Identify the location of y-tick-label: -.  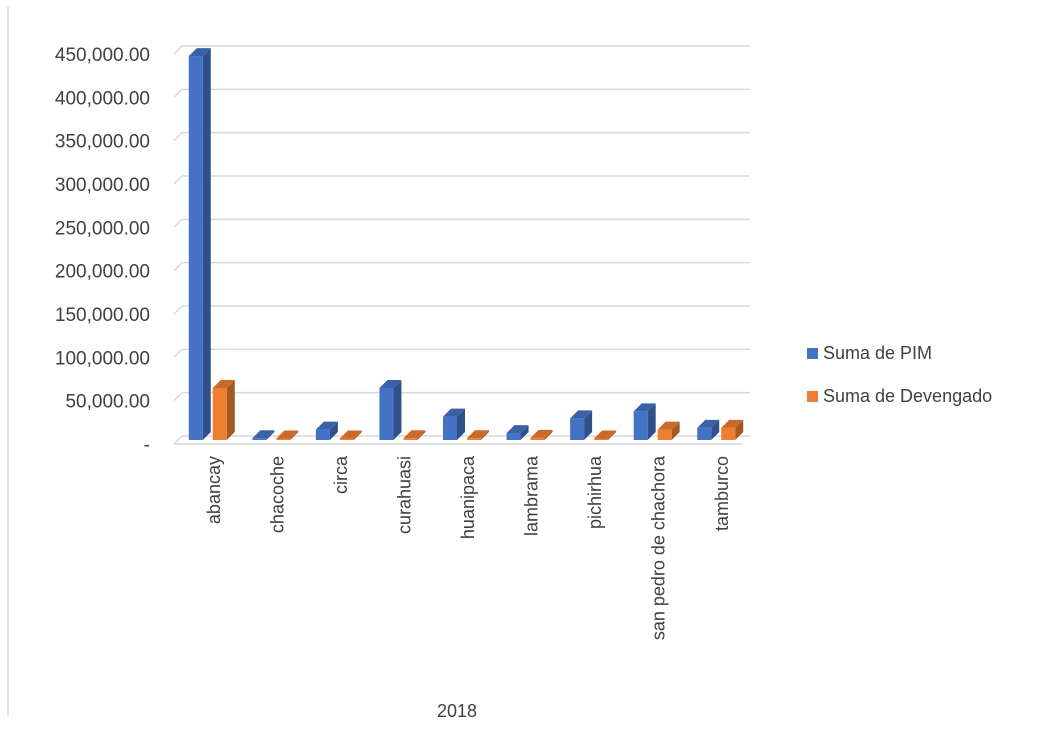
(147, 445).